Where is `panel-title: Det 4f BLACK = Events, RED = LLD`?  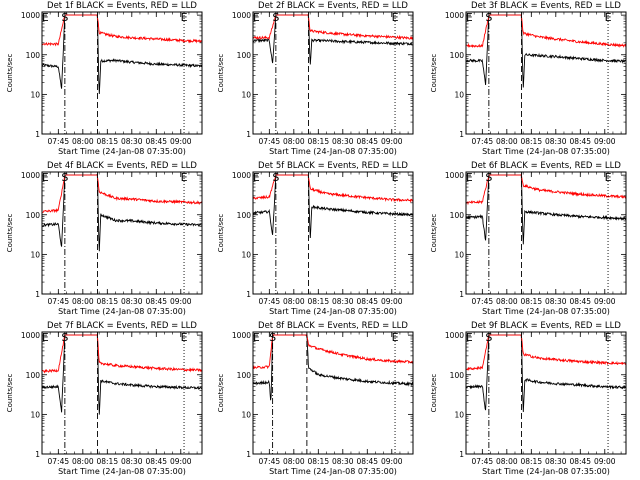 panel-title: Det 4f BLACK = Events, RED = LLD is located at coordinates (122, 166).